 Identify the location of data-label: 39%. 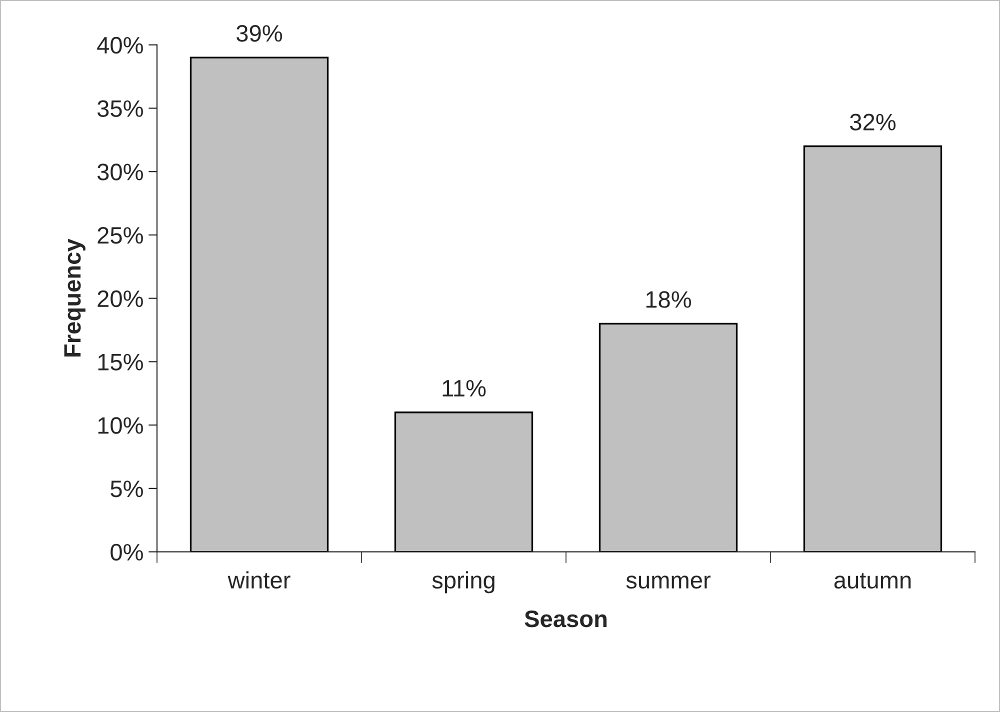
(259, 33).